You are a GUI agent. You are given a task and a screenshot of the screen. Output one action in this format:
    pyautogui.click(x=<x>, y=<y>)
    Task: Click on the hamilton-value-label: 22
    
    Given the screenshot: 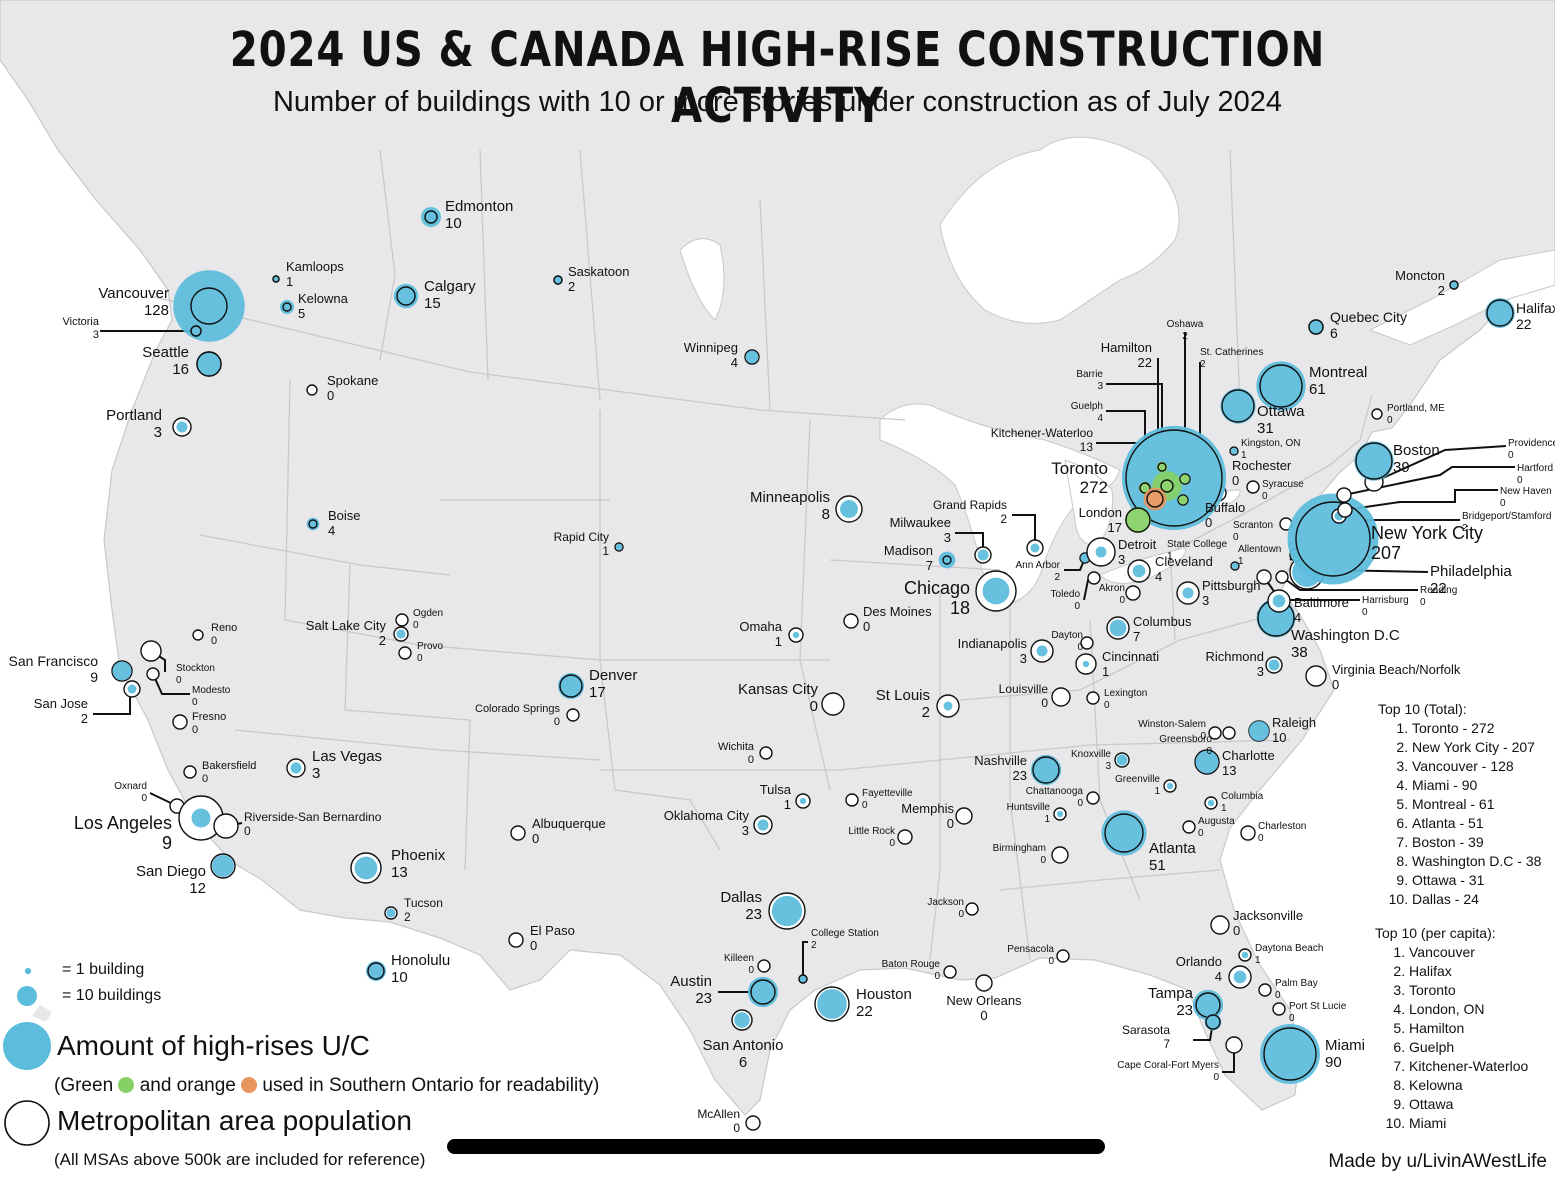 What is the action you would take?
    pyautogui.click(x=1145, y=362)
    